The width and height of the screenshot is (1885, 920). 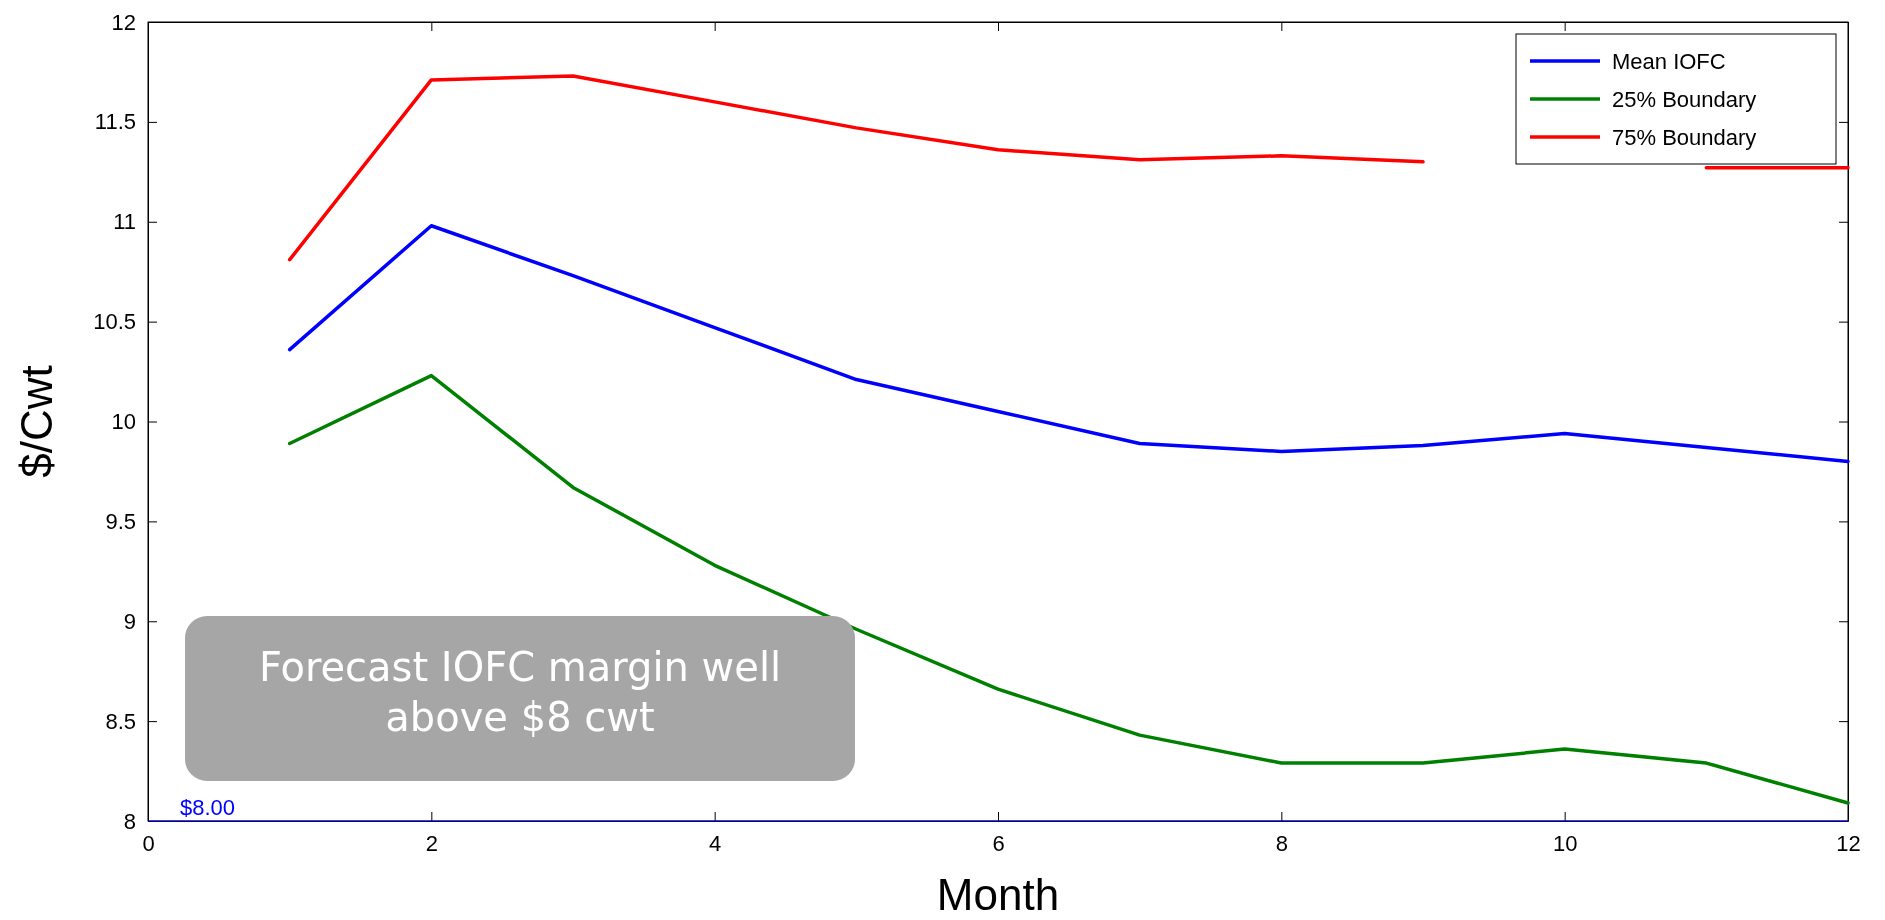 What do you see at coordinates (1669, 61) in the screenshot?
I see `legend-label: Mean IOFC` at bounding box center [1669, 61].